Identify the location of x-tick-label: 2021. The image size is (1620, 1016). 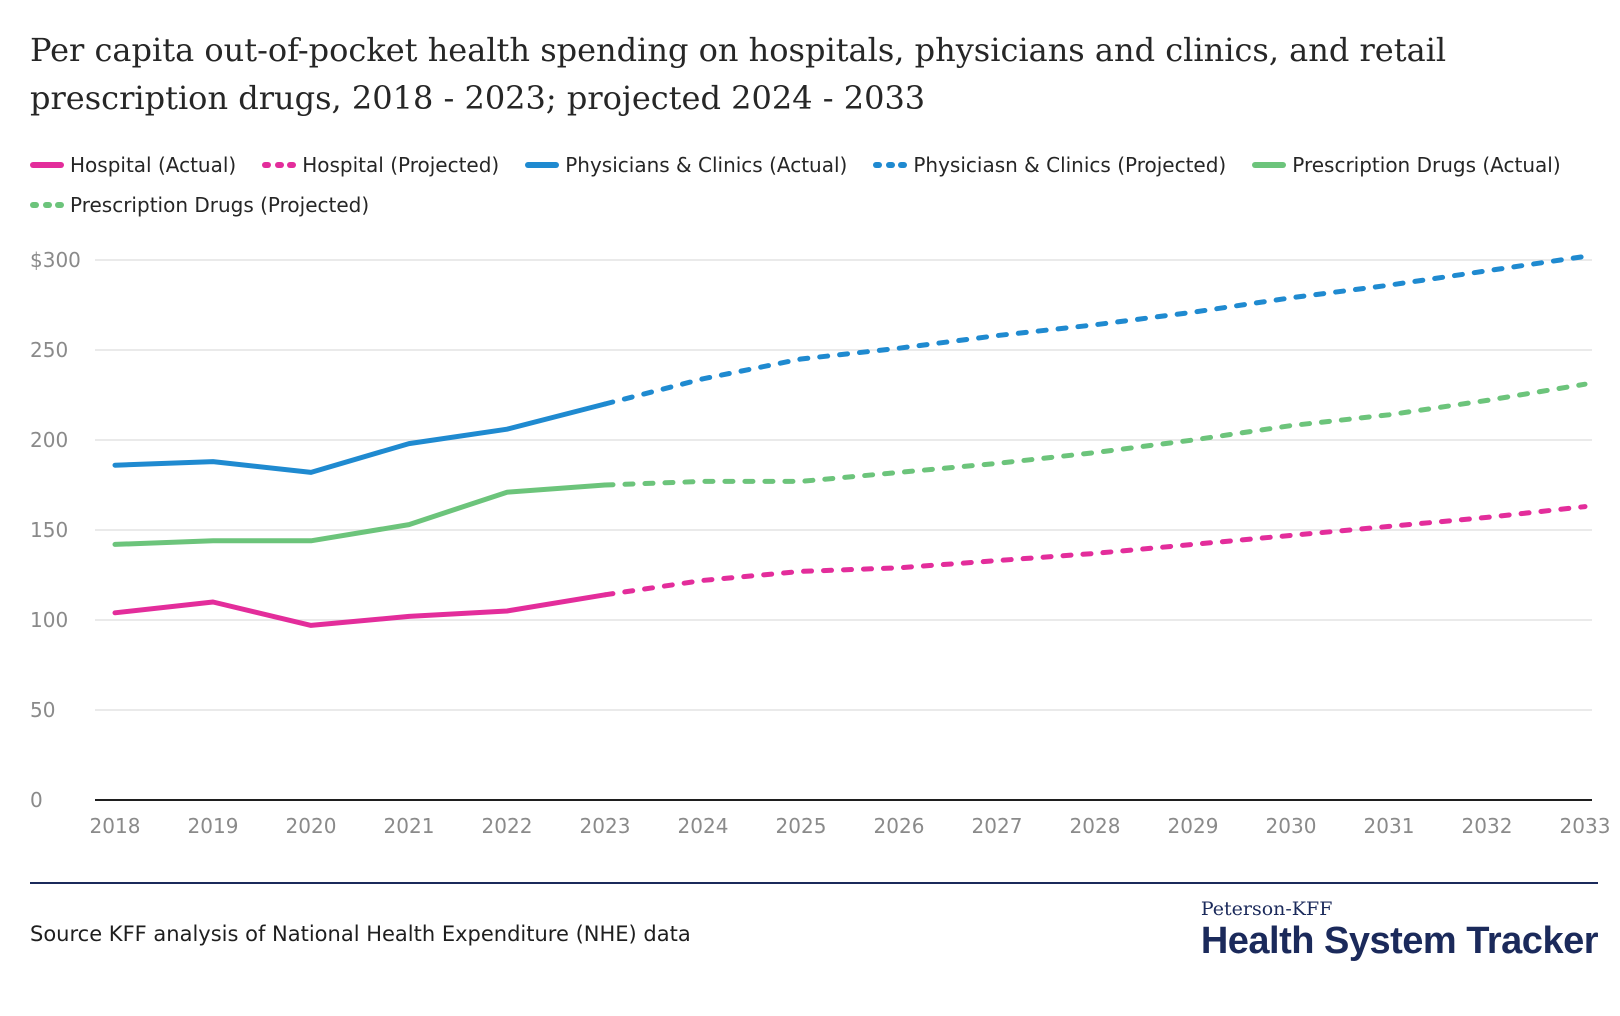
(409, 826).